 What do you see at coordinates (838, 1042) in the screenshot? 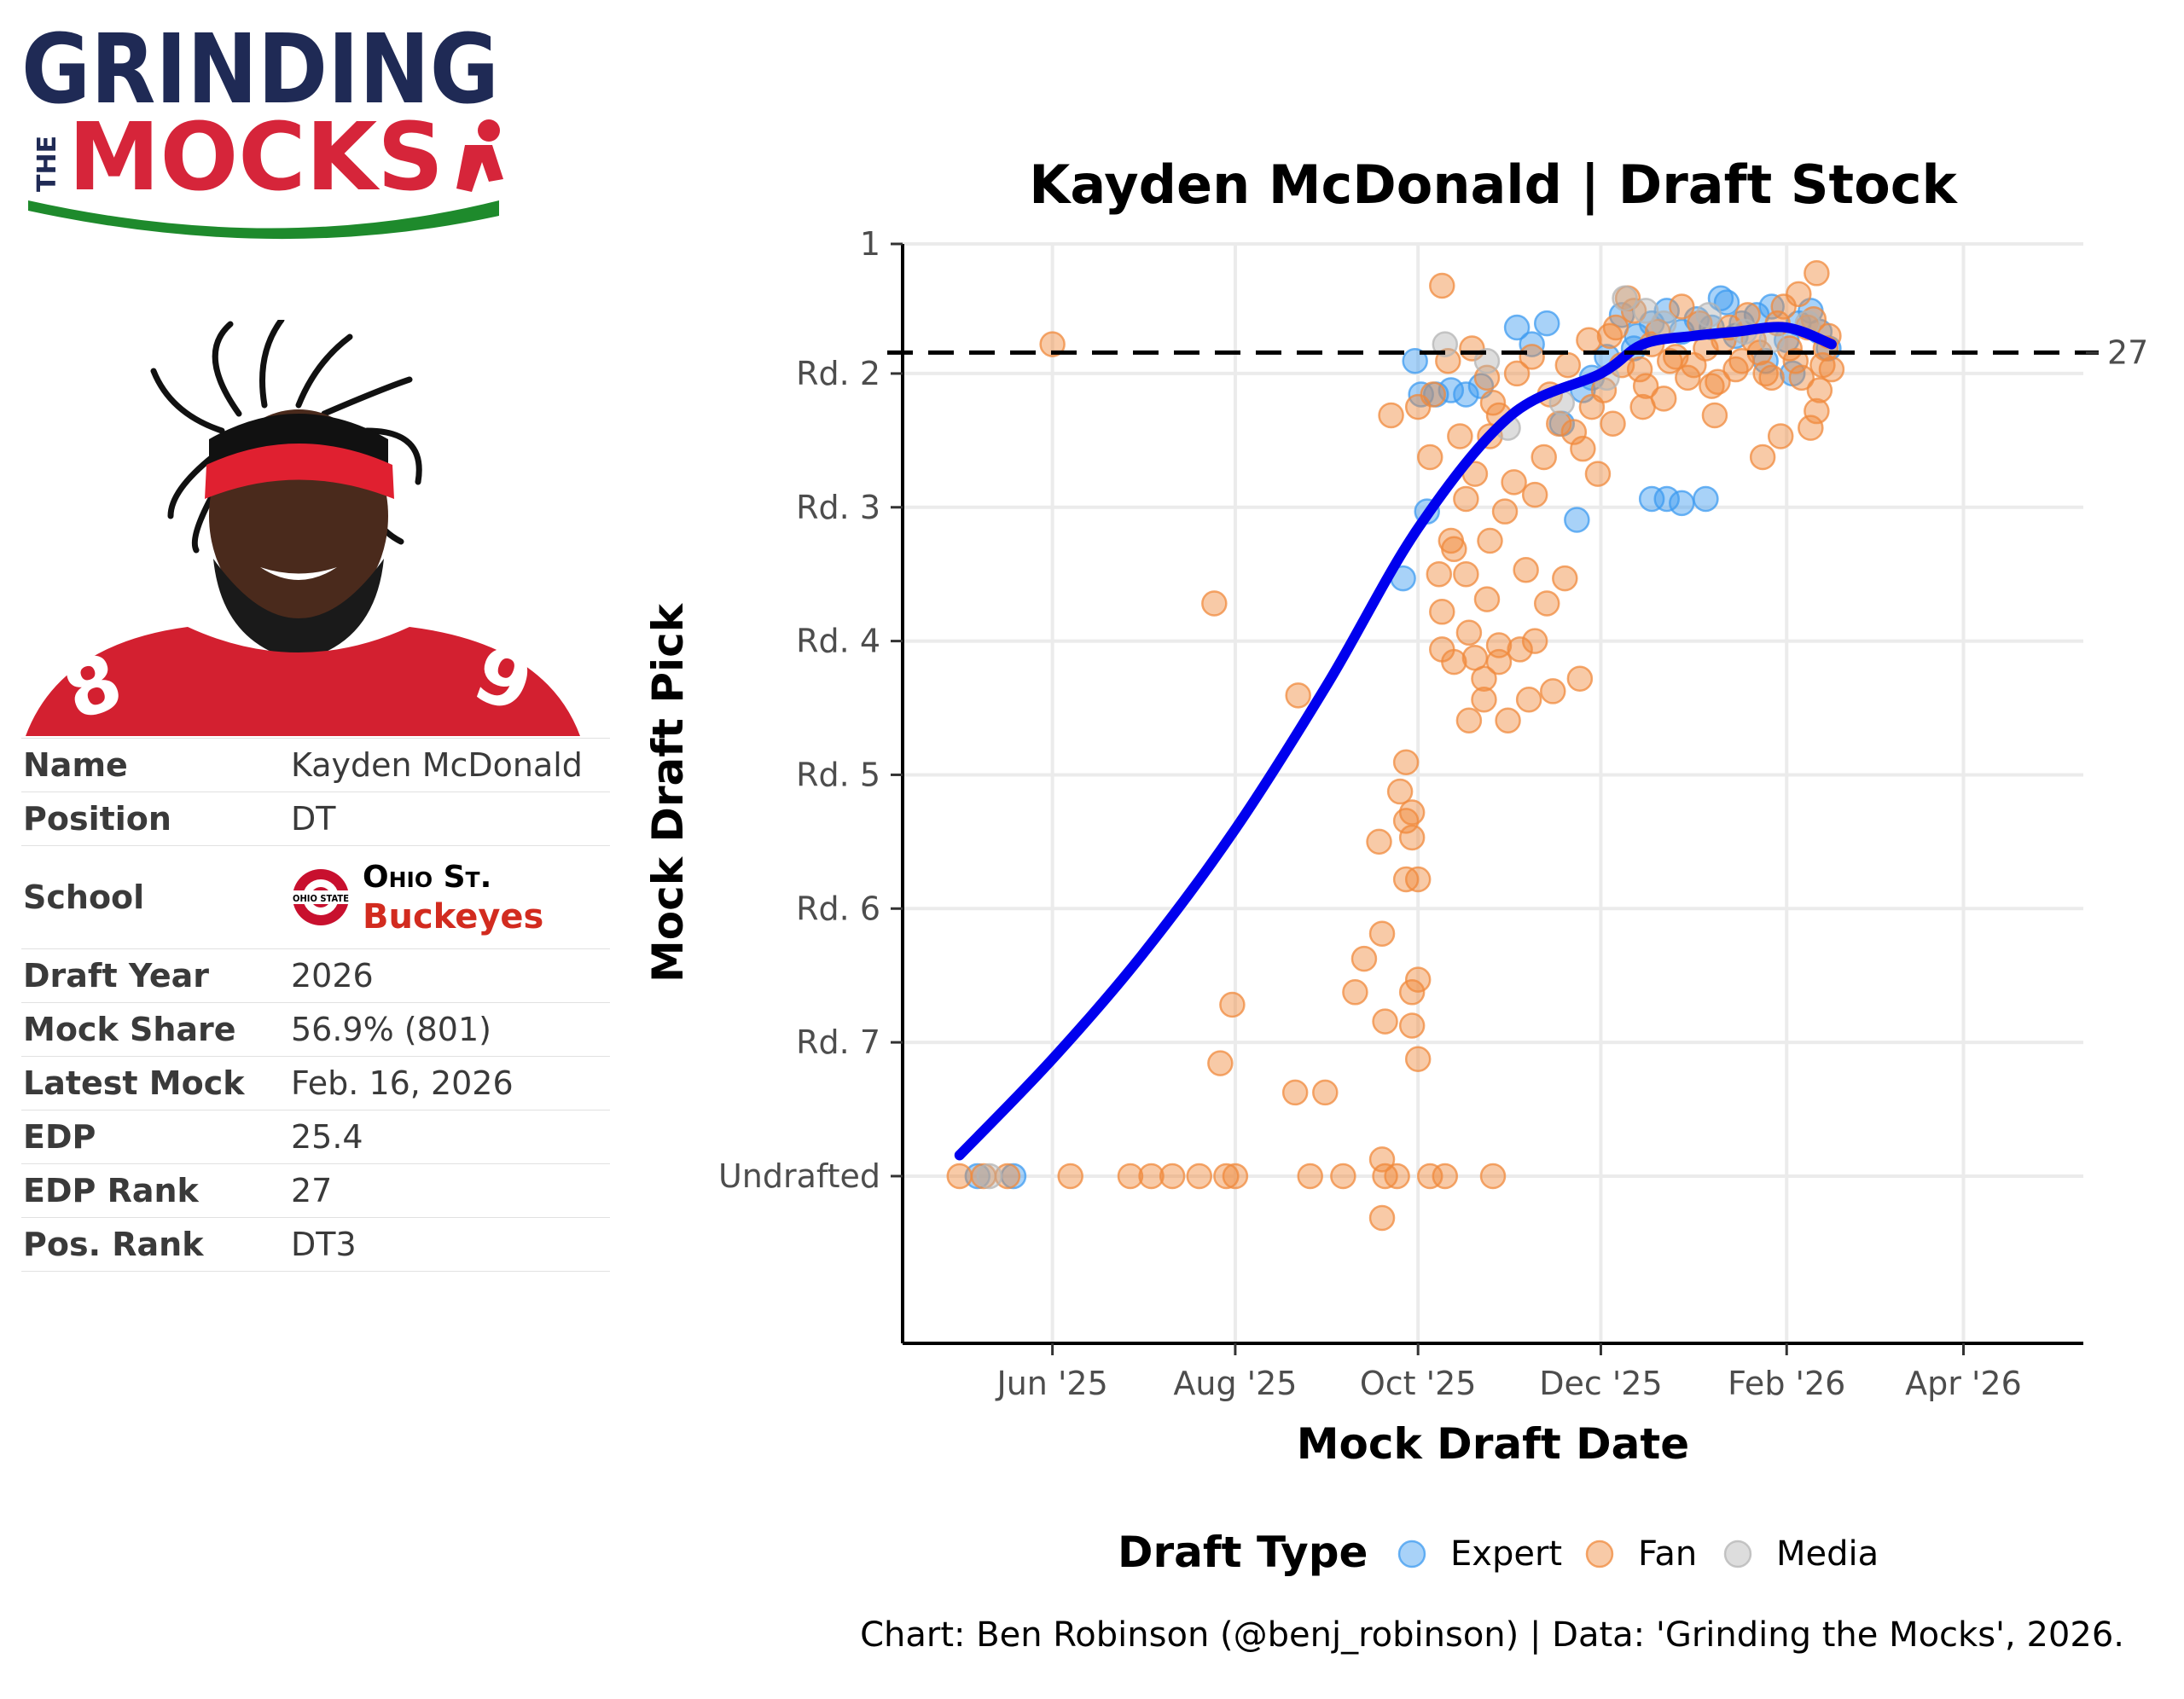
I see `y-tick-label: Rd. 7` at bounding box center [838, 1042].